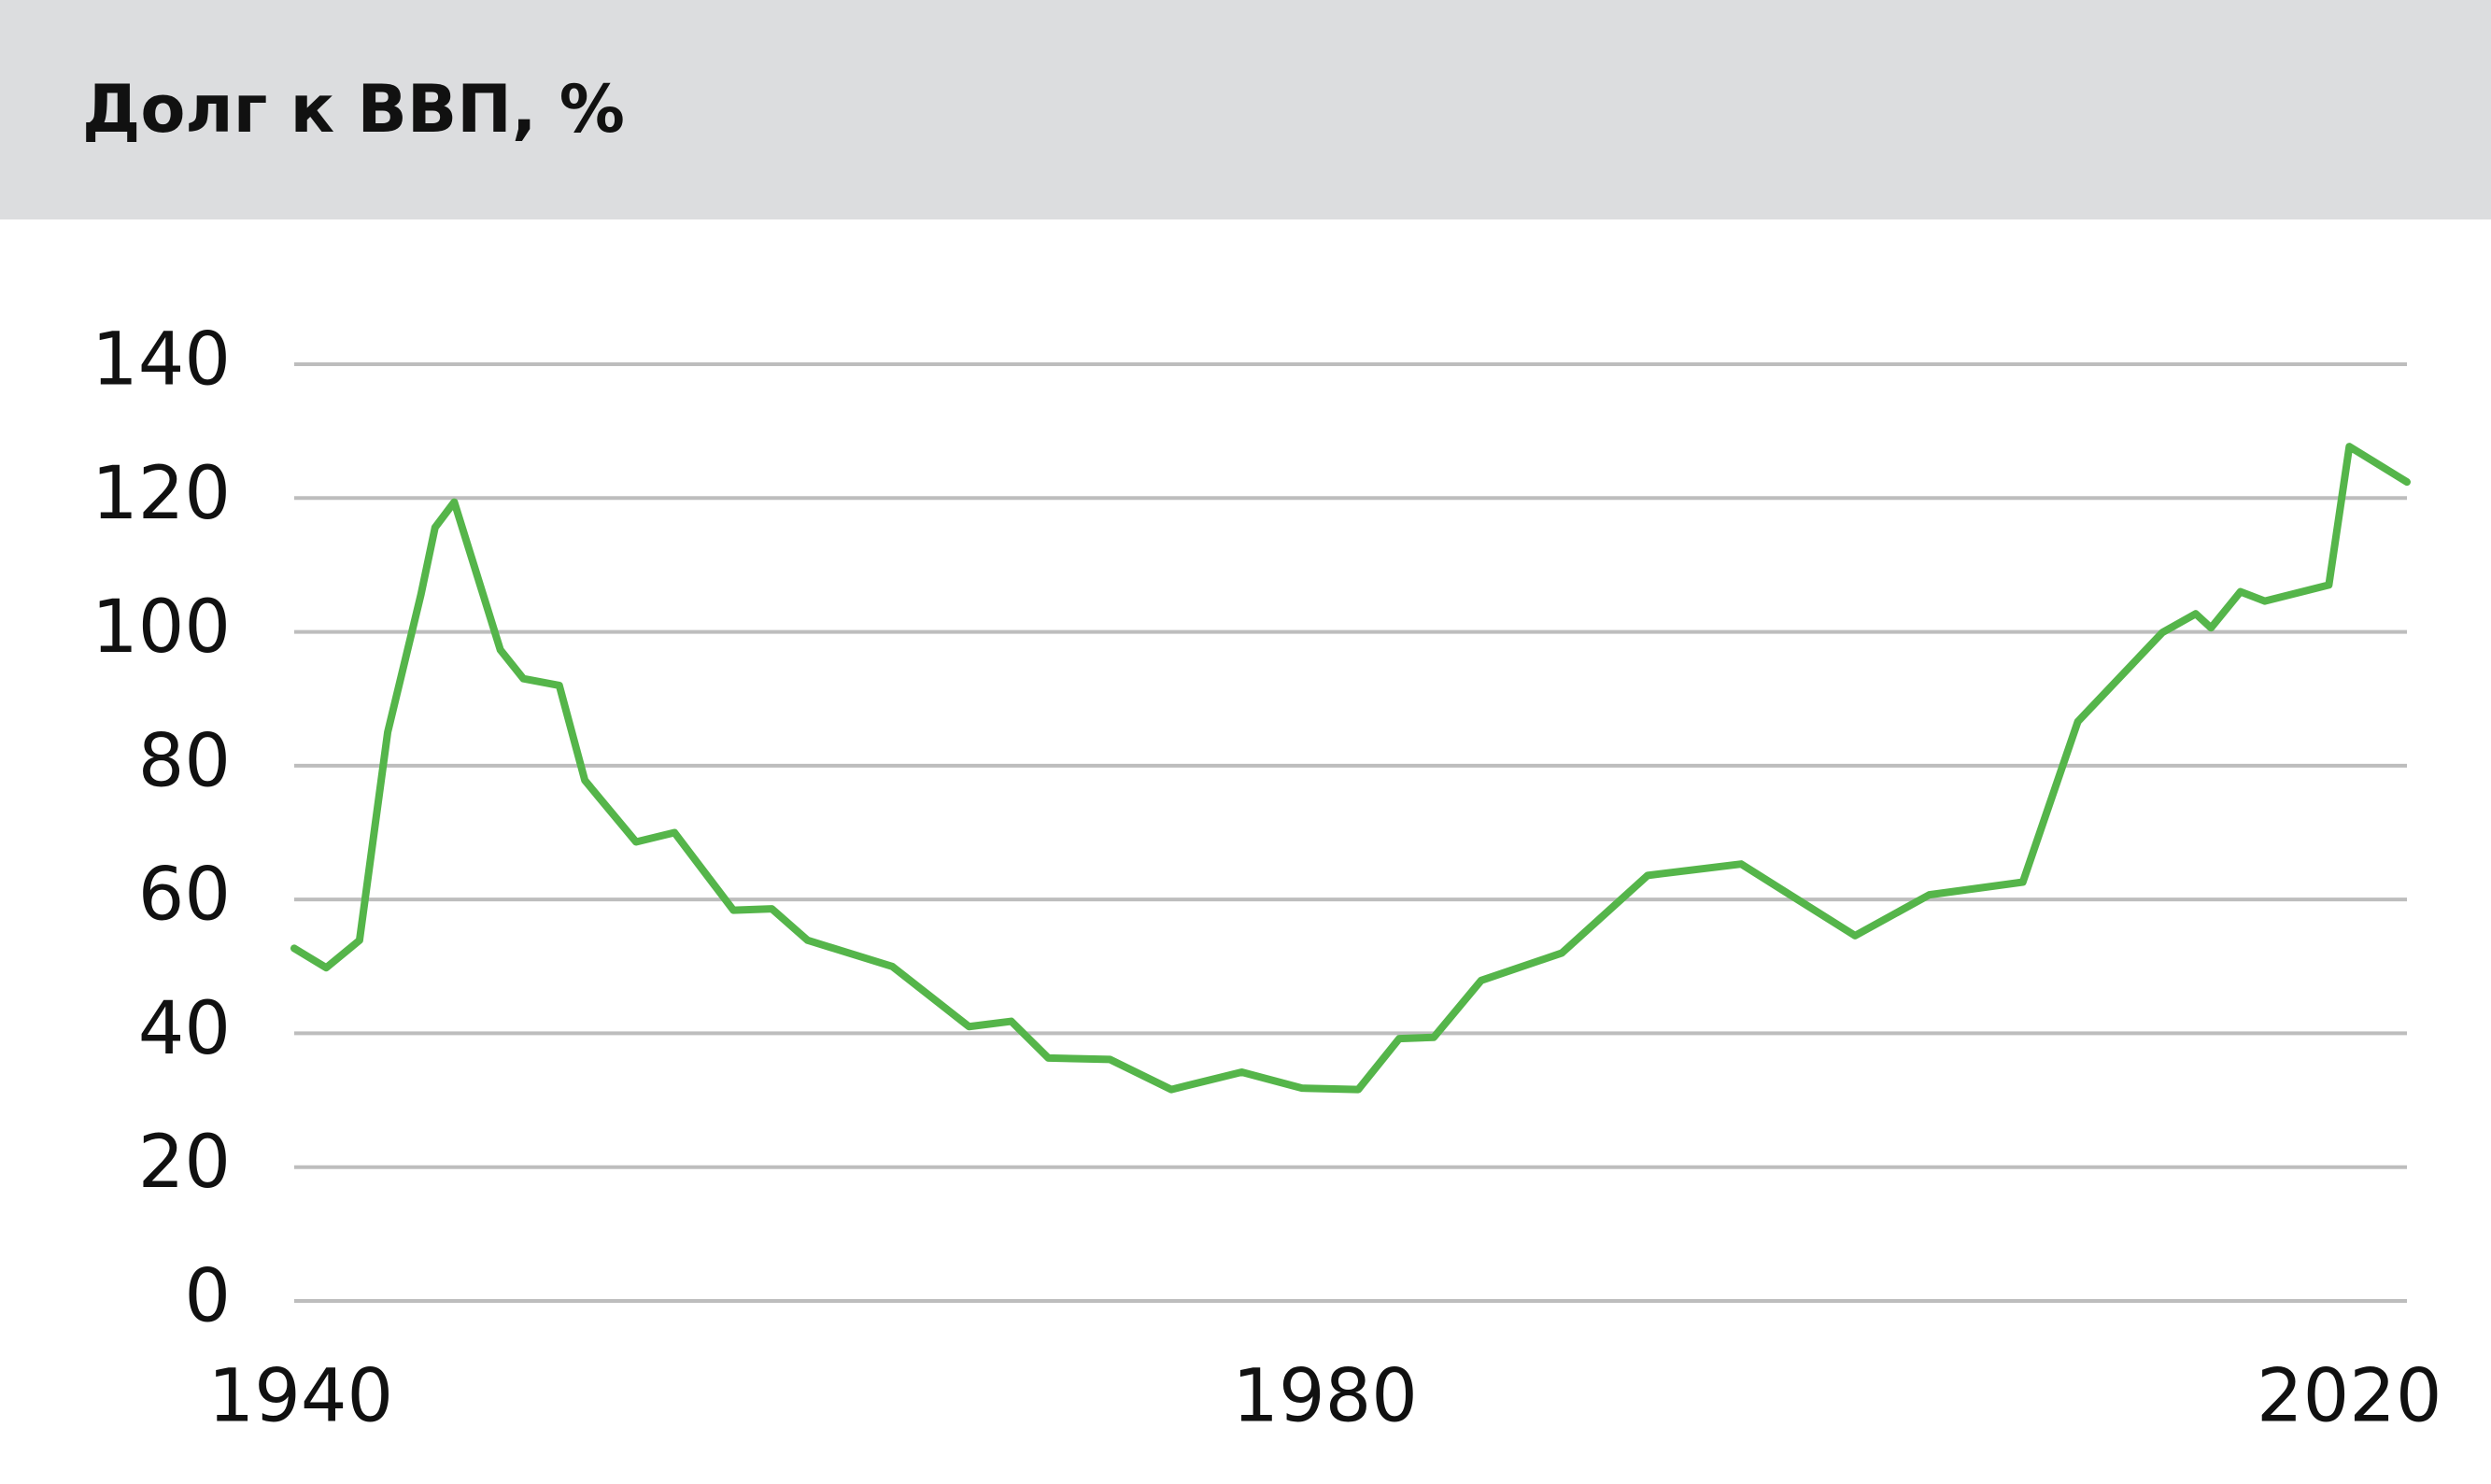  Describe the element at coordinates (1245, 109) in the screenshot. I see `title-bar` at that location.